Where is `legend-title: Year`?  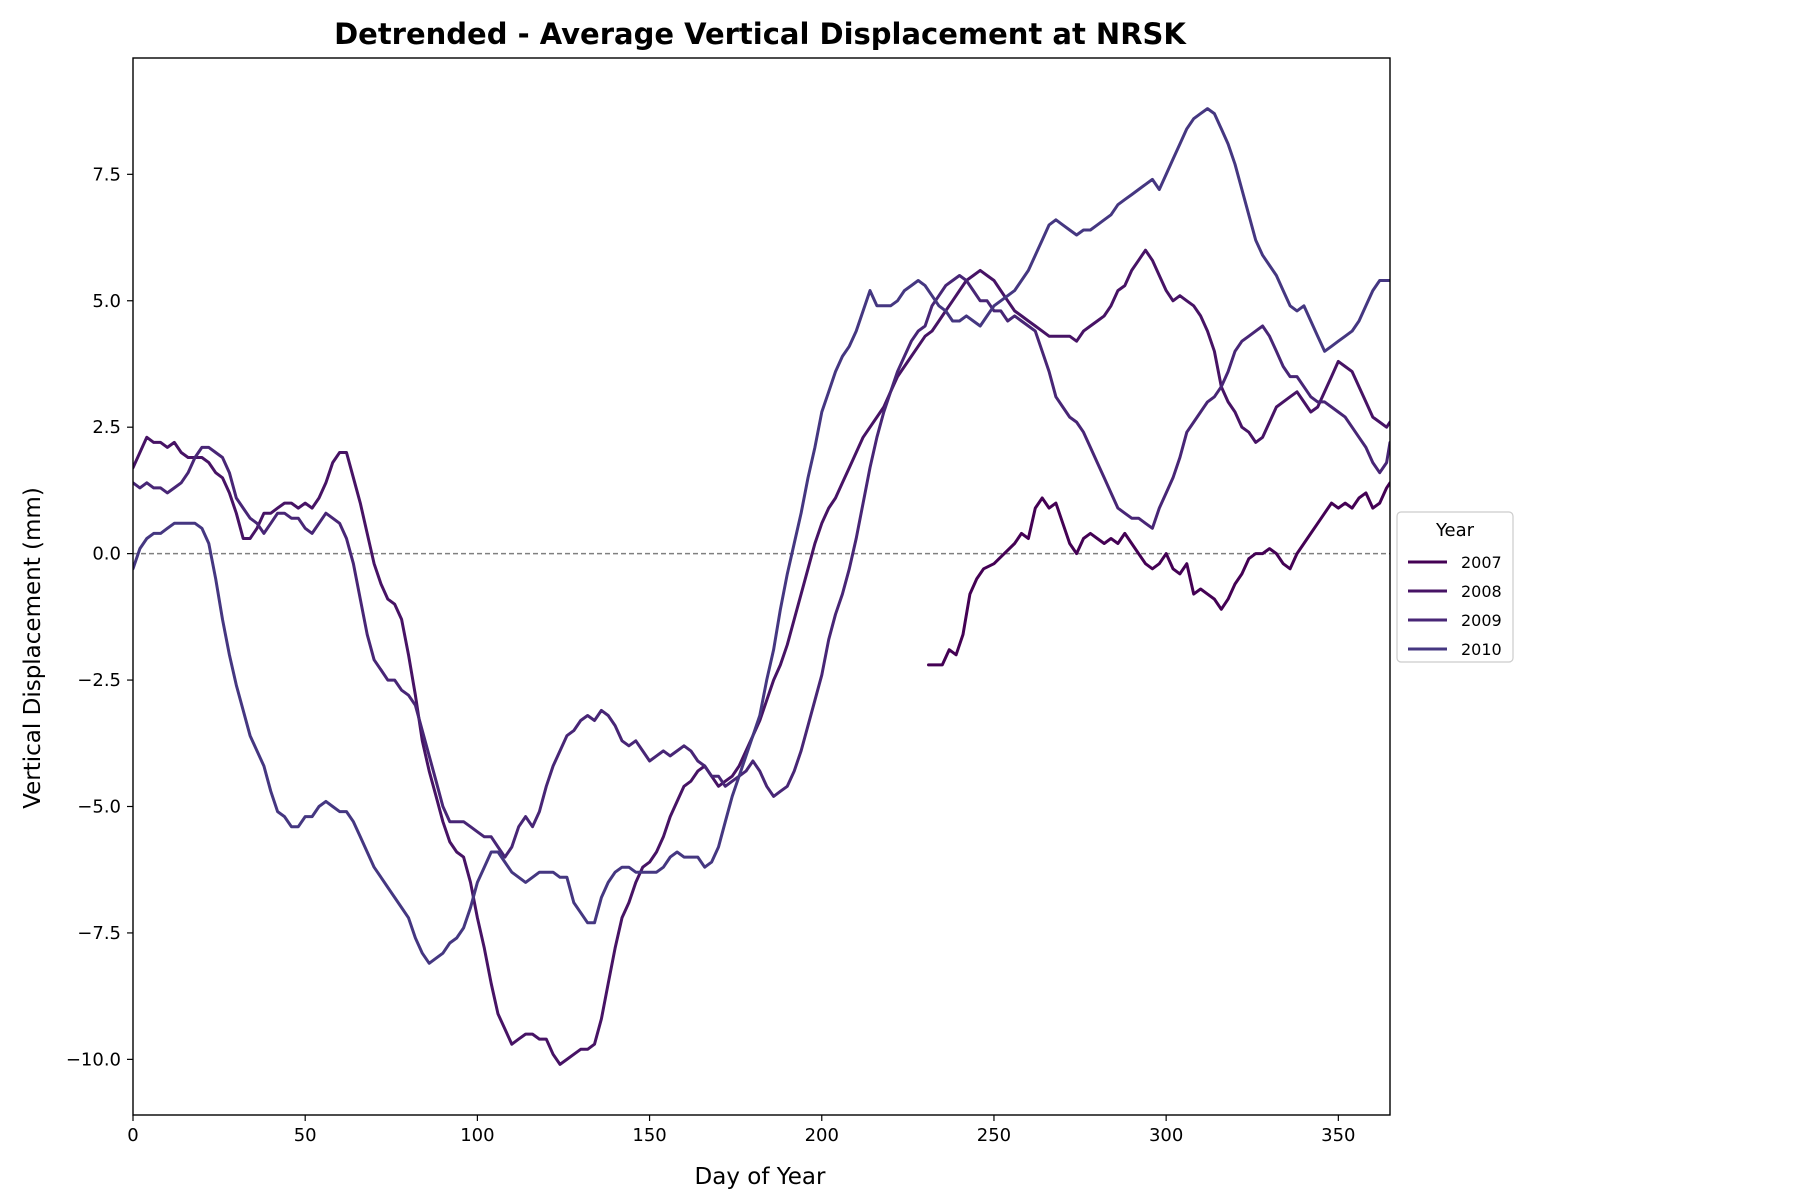 legend-title: Year is located at coordinates (1455, 530).